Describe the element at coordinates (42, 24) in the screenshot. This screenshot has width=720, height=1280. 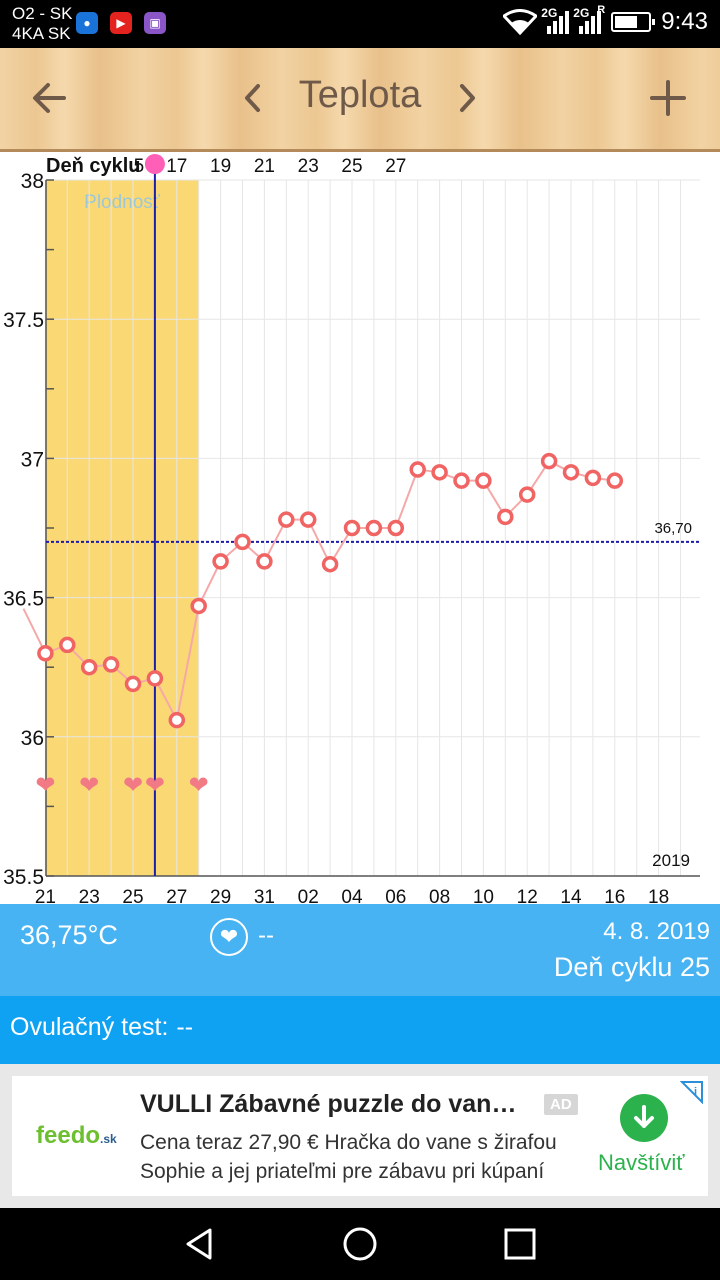
I see `carrier-info: O2 - SK 4KA SK` at that location.